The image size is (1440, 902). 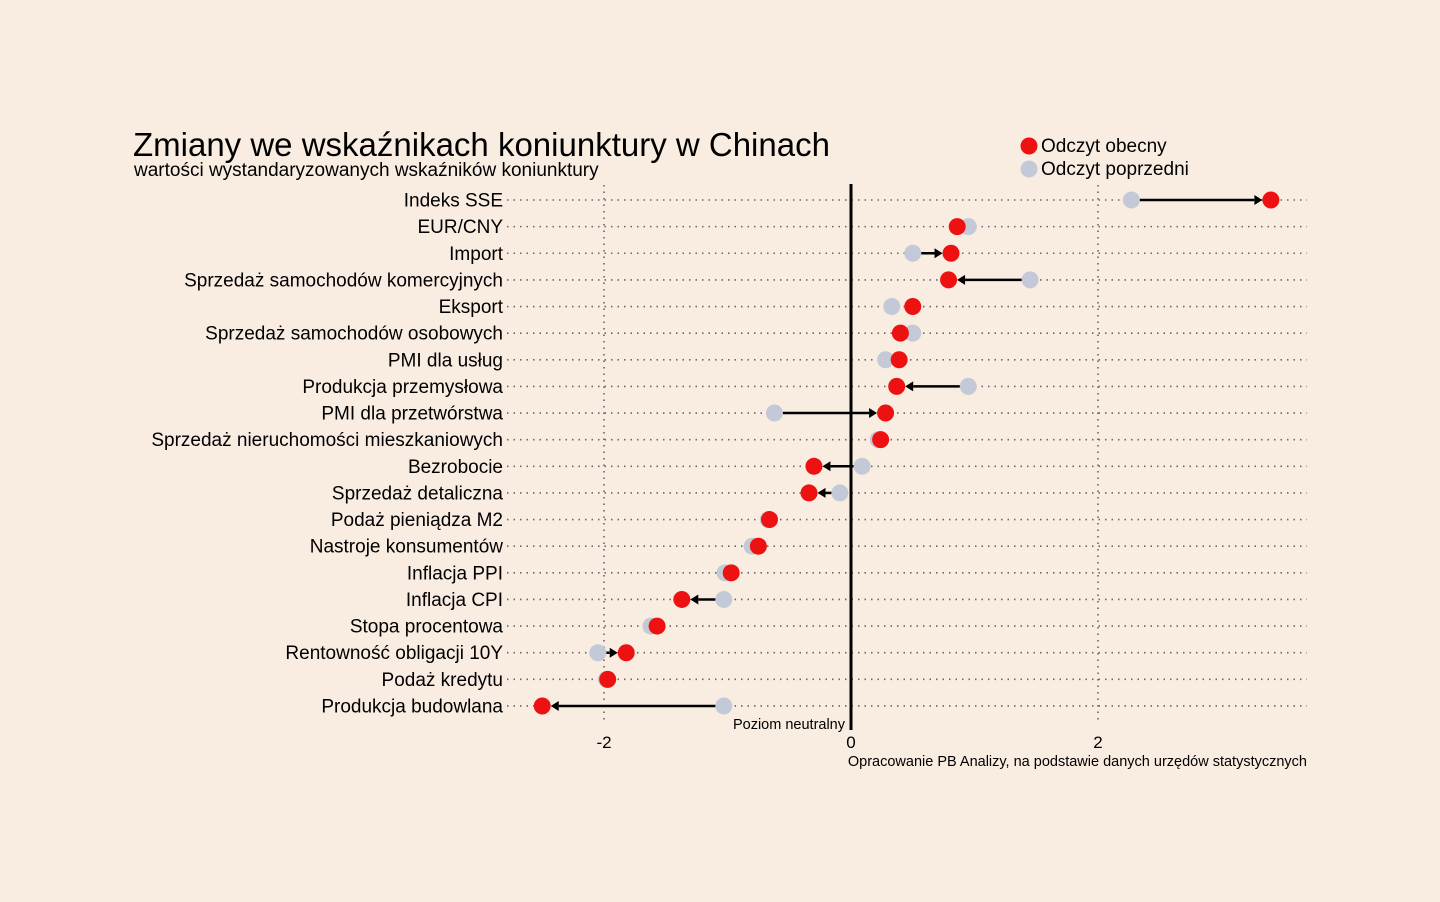 I want to click on category-row: Inflacja CPI, so click(x=569, y=600).